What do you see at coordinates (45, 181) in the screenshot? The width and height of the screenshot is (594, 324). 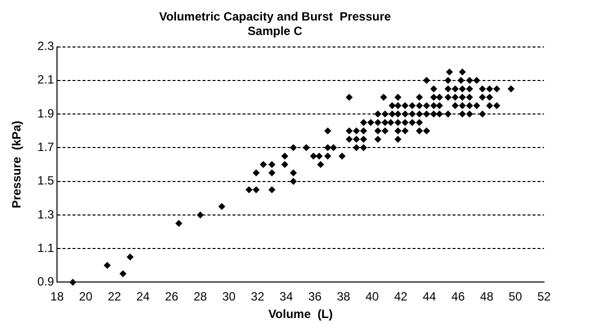 I see `y-tick-label: 1.5` at bounding box center [45, 181].